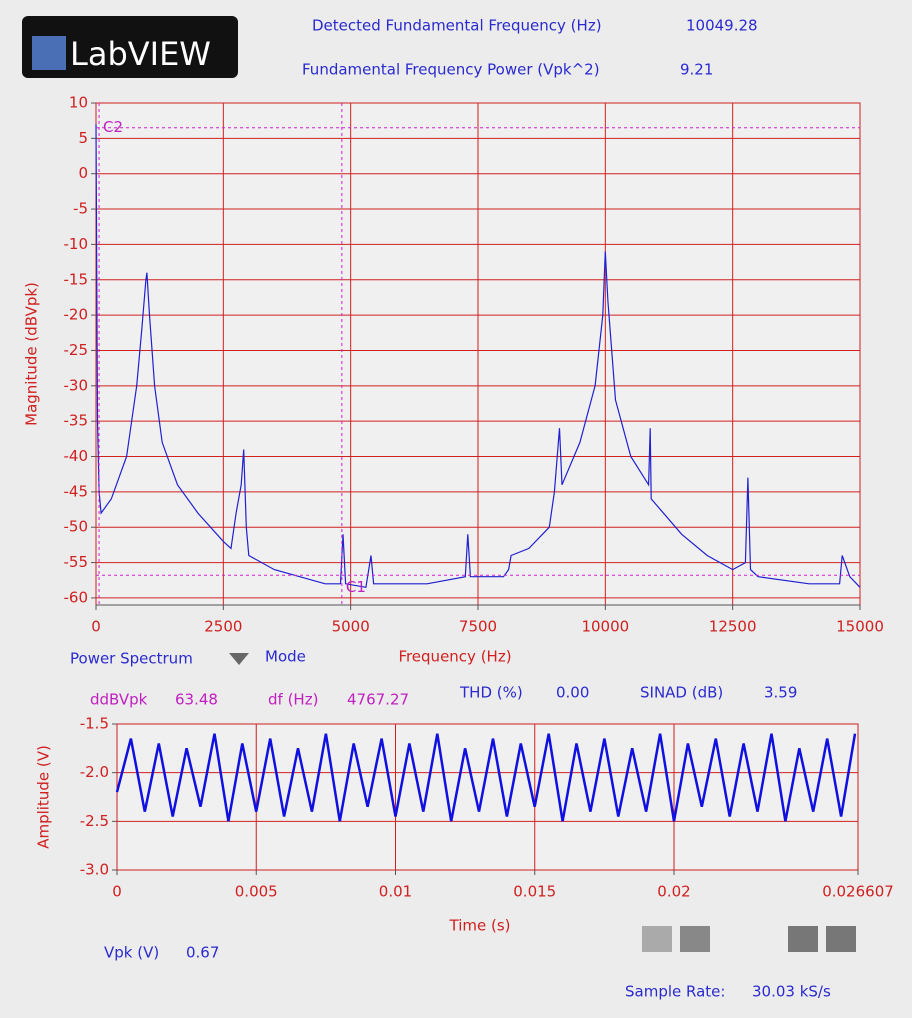  I want to click on series-line, so click(486, 777).